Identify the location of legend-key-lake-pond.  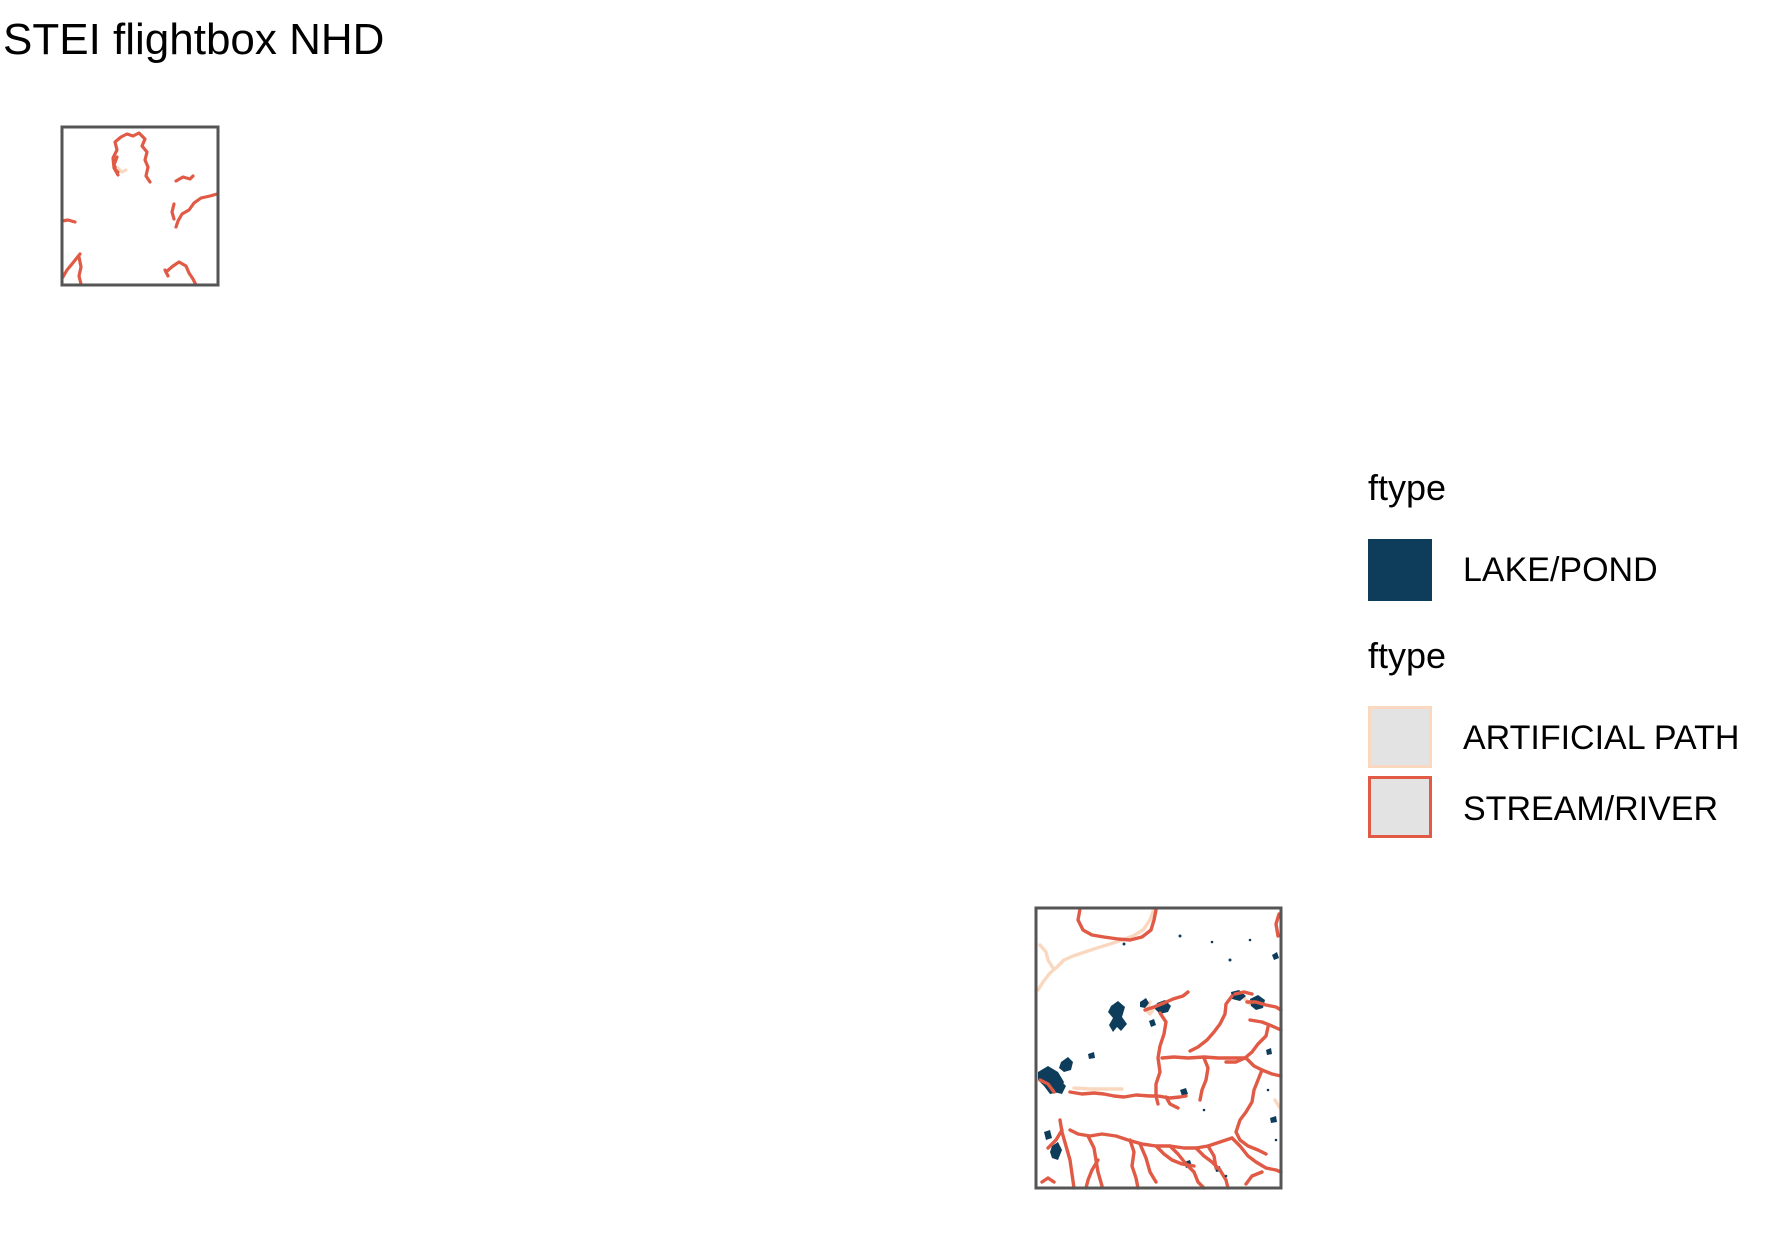
(1400, 570).